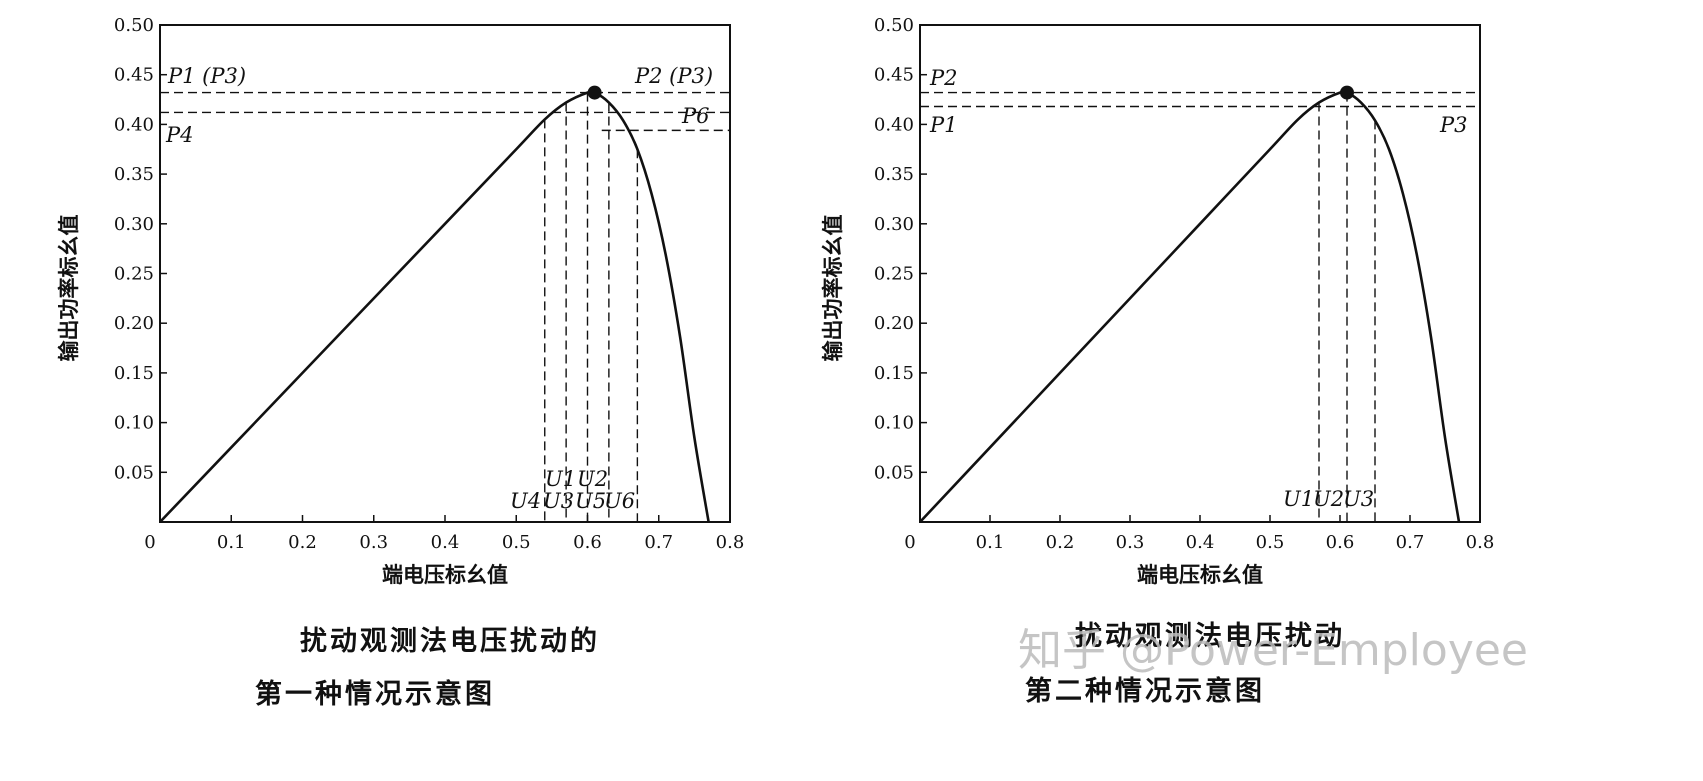 This screenshot has width=1703, height=781. I want to click on caption-line-1: 扰动观测法电压扰动, so click(1210, 636).